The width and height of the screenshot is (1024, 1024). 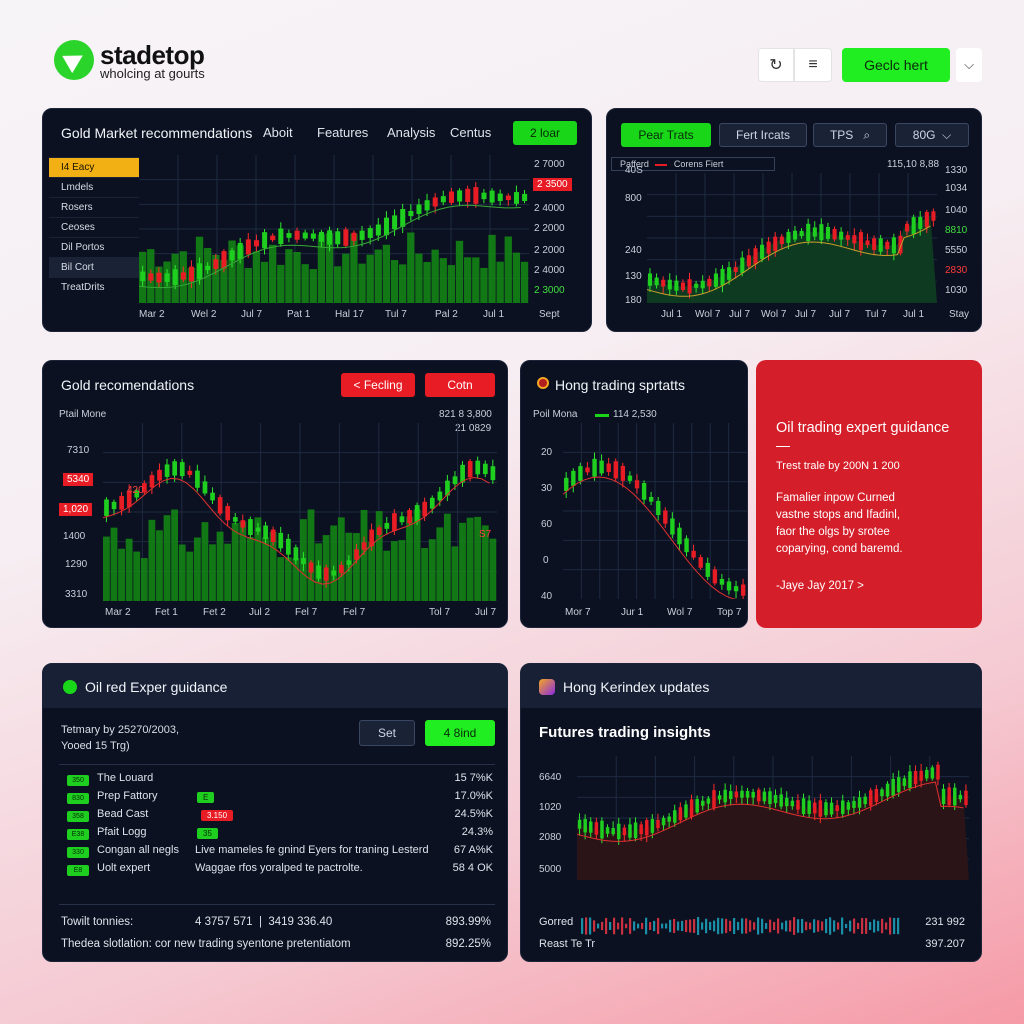 What do you see at coordinates (896, 65) in the screenshot?
I see `header-cta-button: Geclc hert` at bounding box center [896, 65].